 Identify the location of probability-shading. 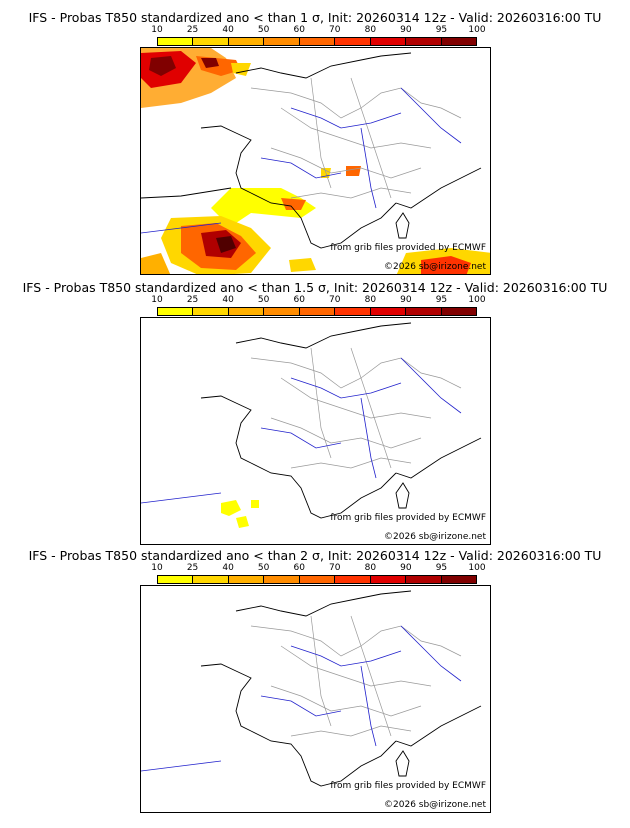
(240, 514).